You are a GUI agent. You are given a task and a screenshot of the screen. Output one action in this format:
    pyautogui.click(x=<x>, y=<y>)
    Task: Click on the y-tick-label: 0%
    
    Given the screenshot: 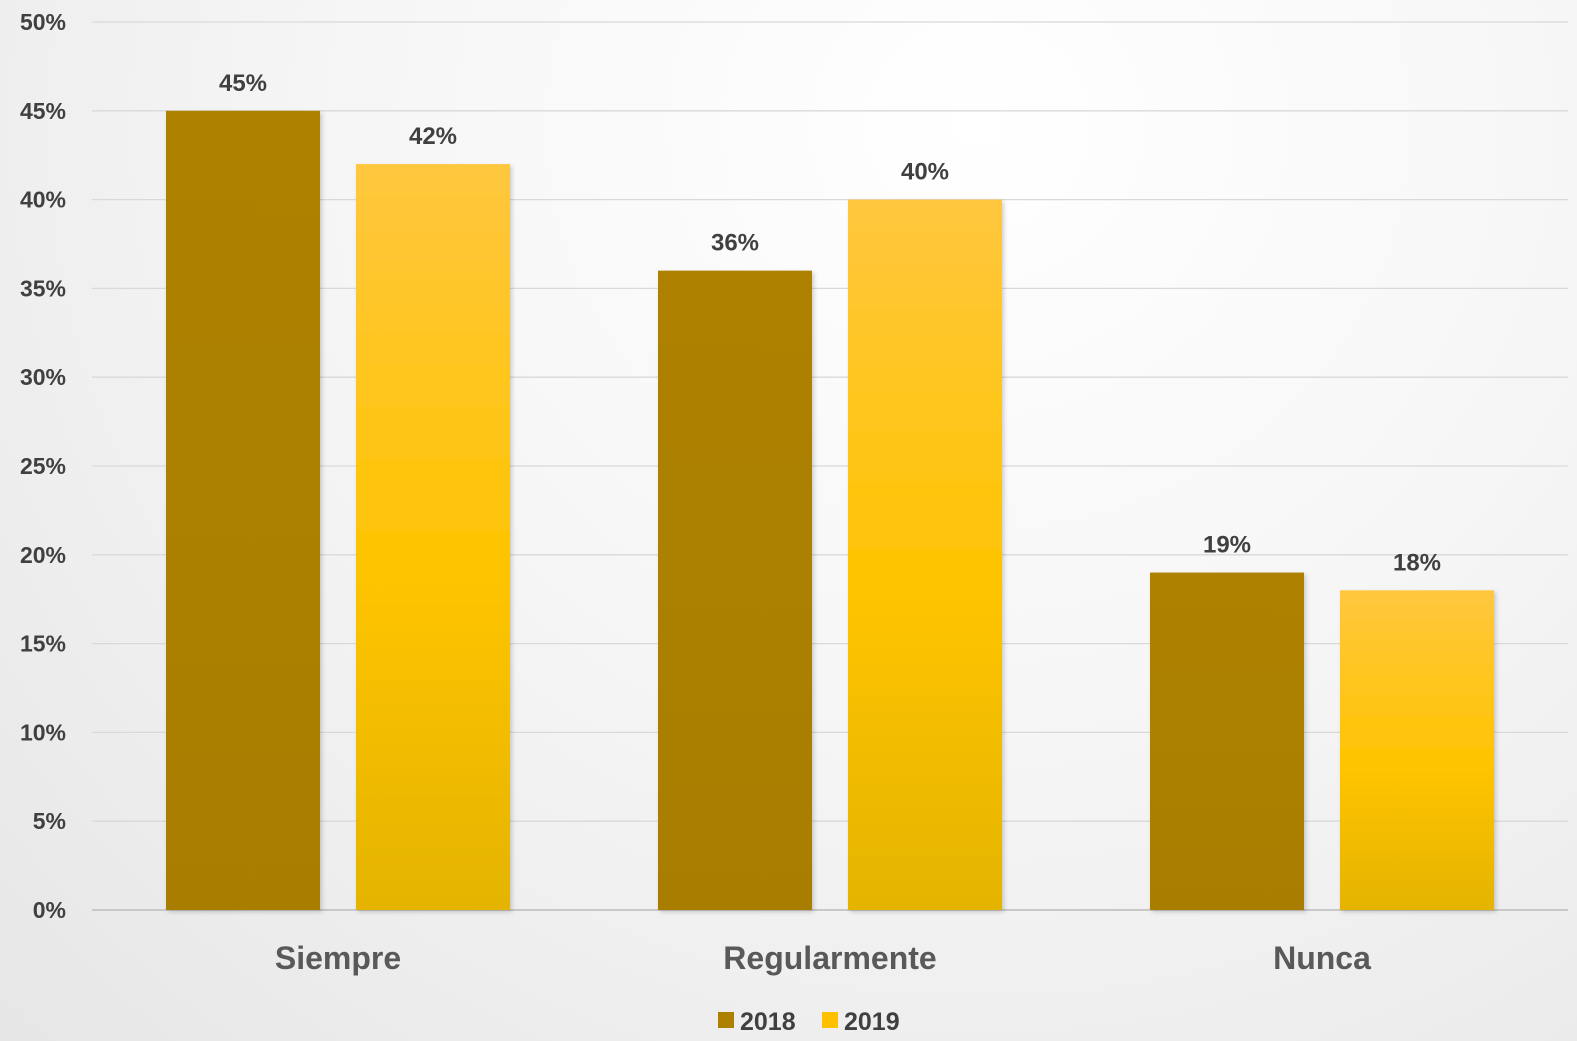 What is the action you would take?
    pyautogui.click(x=49, y=910)
    